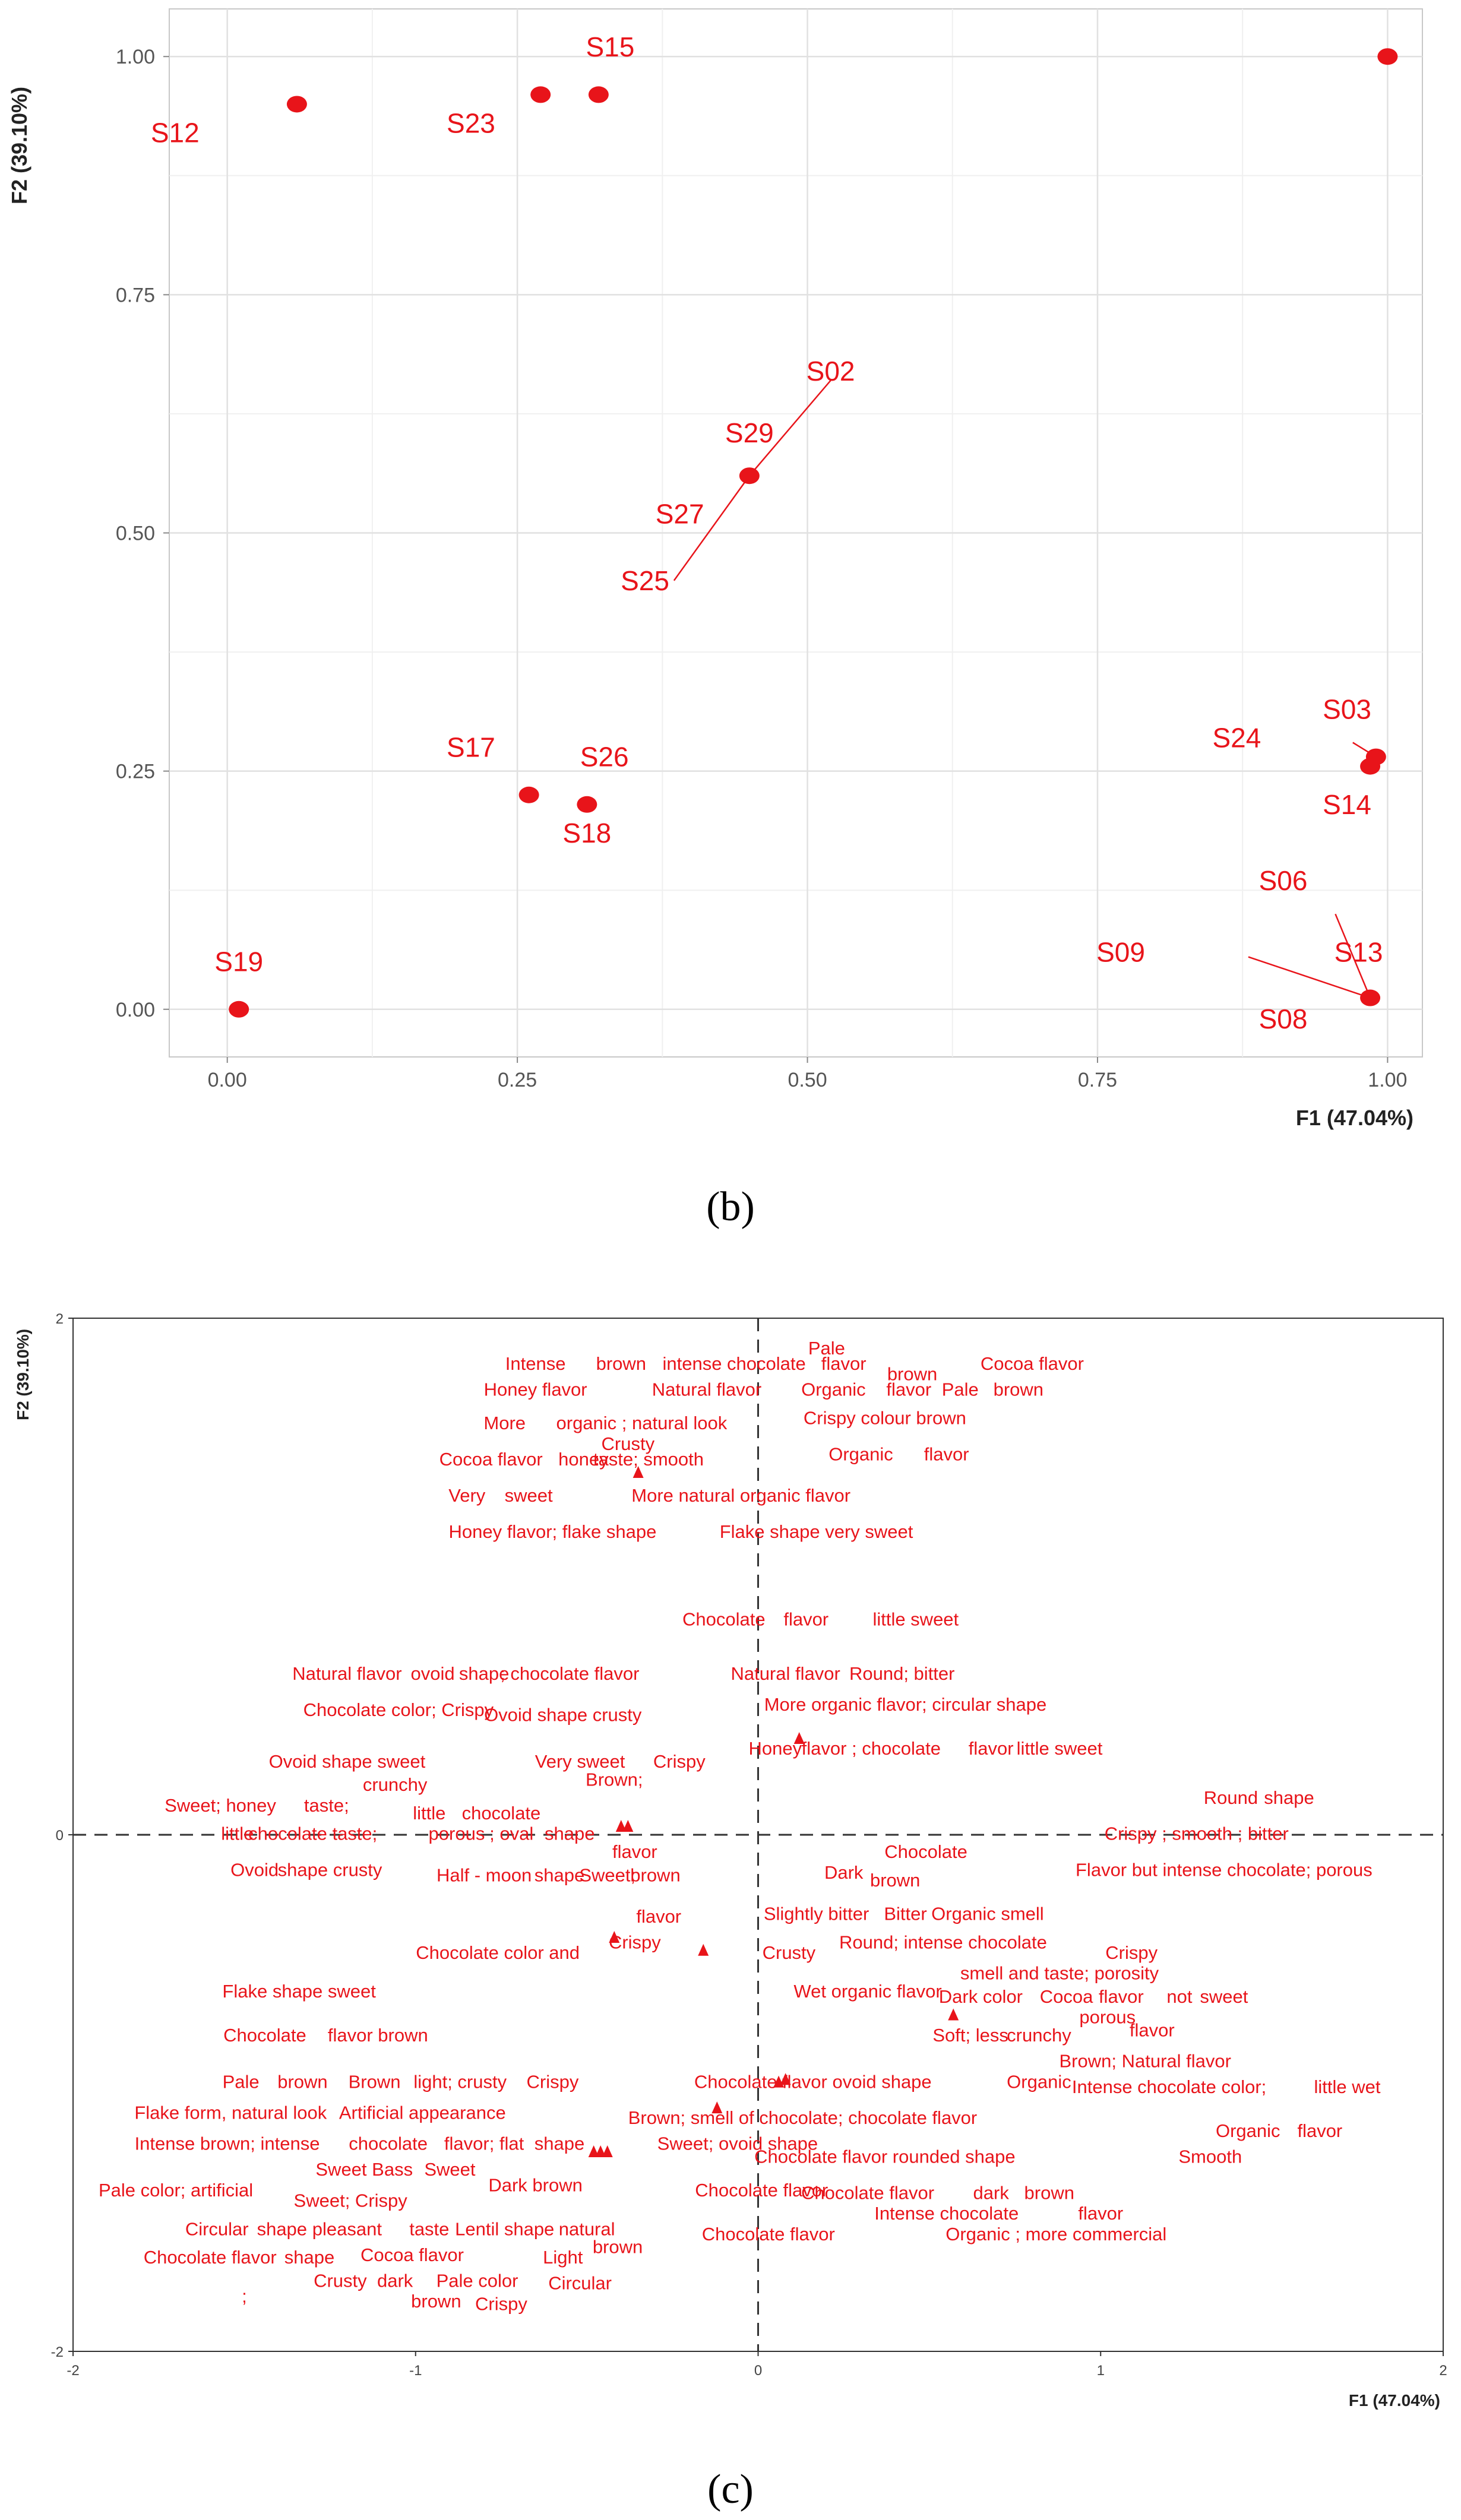 This screenshot has height=2520, width=1461. I want to click on point-label: S13, so click(1358, 952).